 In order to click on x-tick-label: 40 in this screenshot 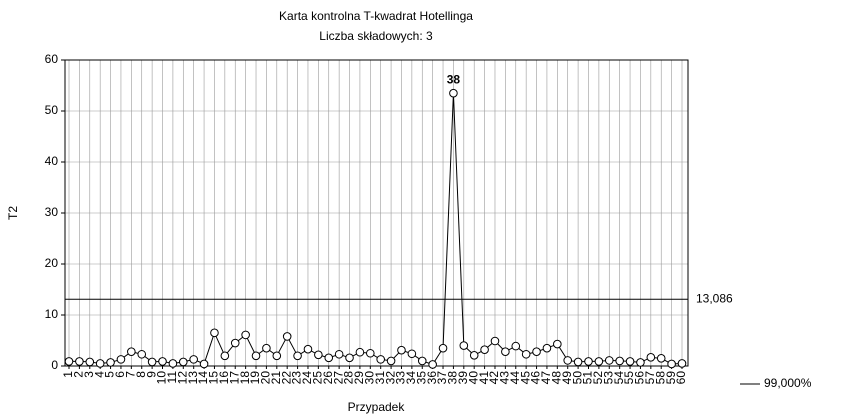, I will do `click(473, 378)`.